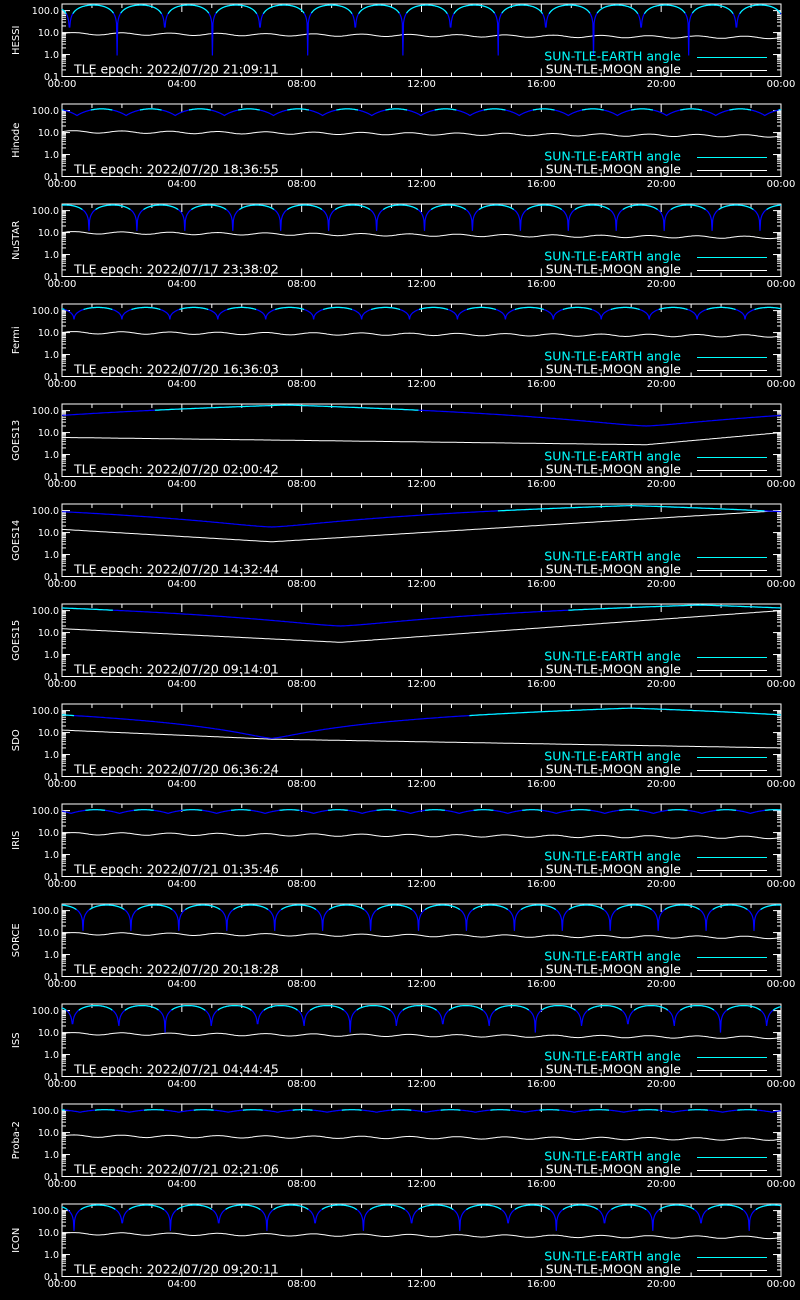 This screenshot has height=1300, width=800. What do you see at coordinates (181, 1184) in the screenshot?
I see `panel-proba-2-xtick-label: 04:00` at bounding box center [181, 1184].